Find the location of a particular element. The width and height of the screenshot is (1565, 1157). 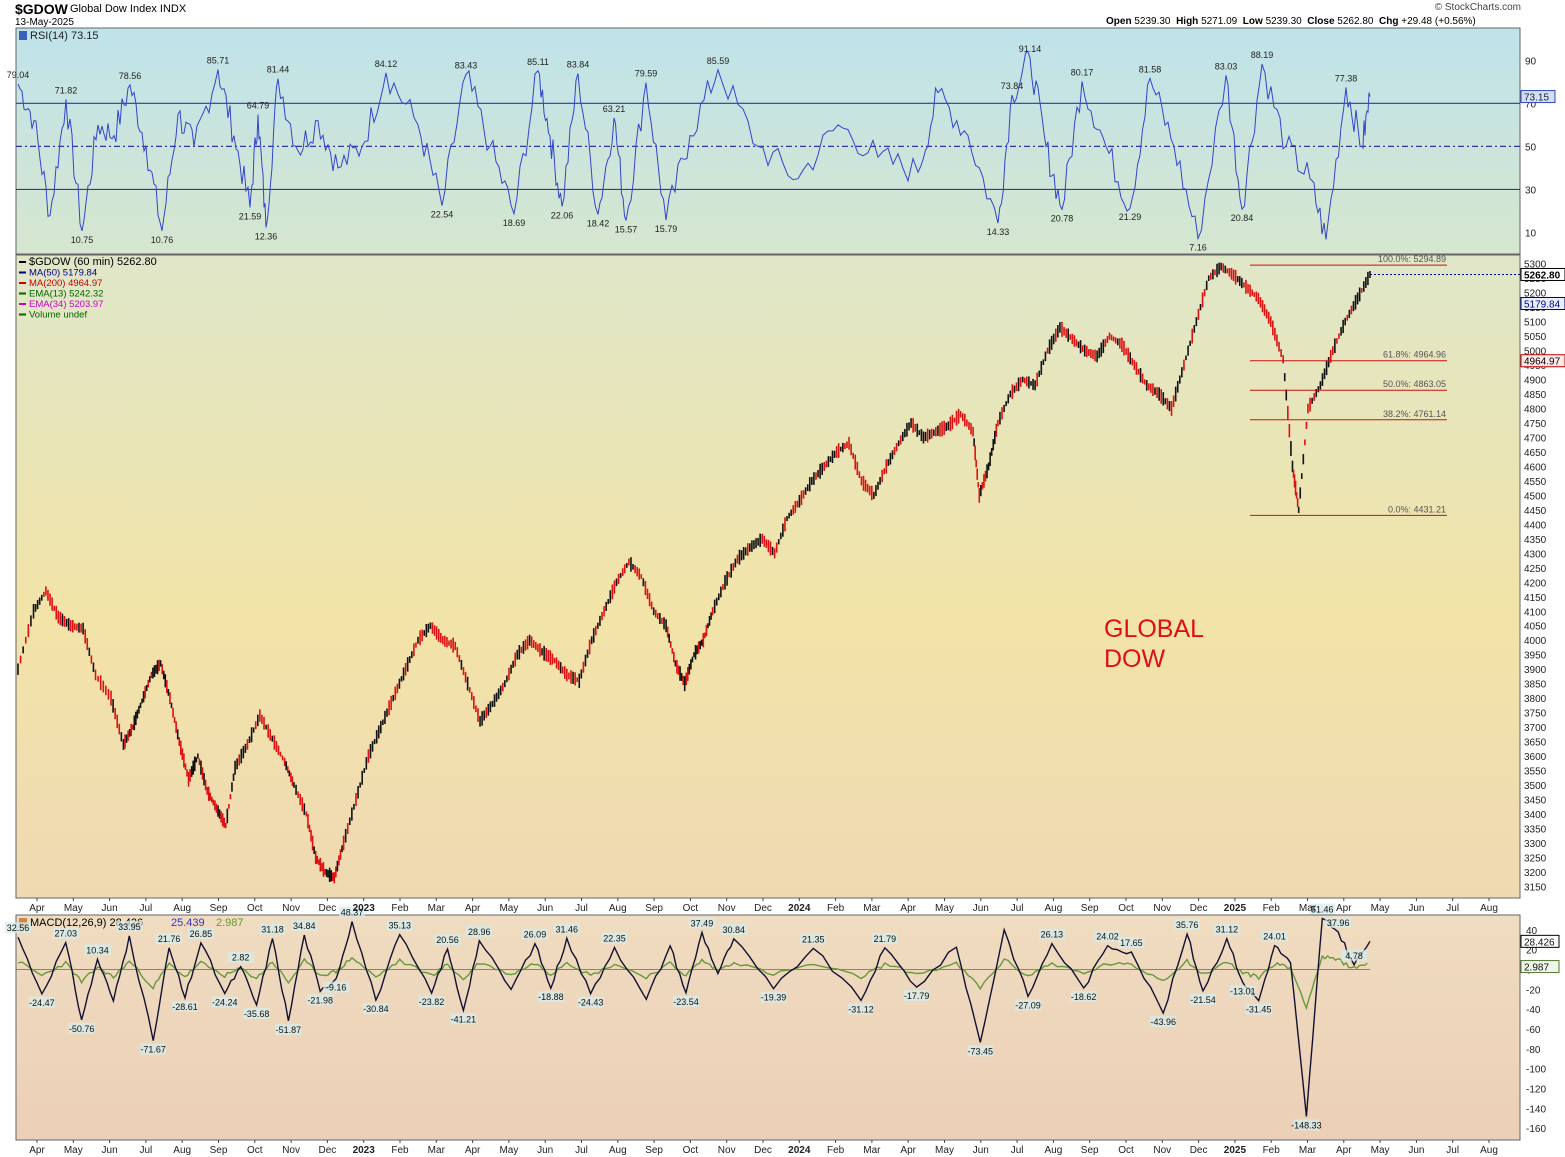

macd-y-tick-label: -140 is located at coordinates (1536, 1109).